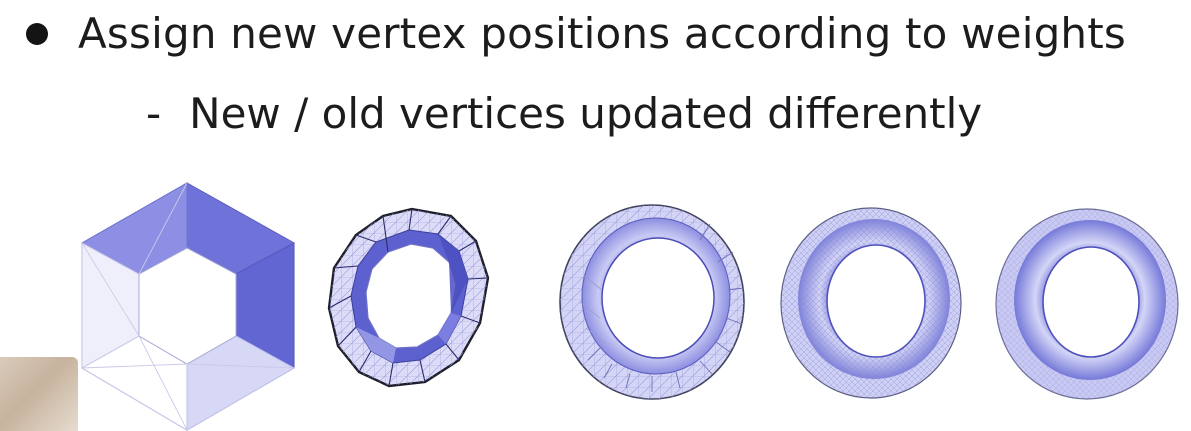  I want to click on sub-bullet-item: - New / old vertices updated differently, so click(564, 114).